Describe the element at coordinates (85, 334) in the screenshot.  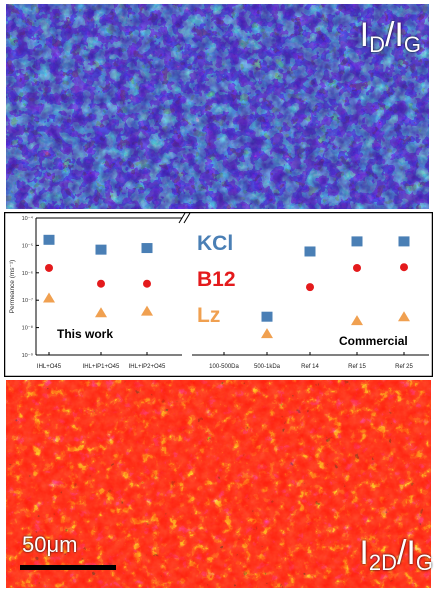
I see `annotation-this-work: This work` at that location.